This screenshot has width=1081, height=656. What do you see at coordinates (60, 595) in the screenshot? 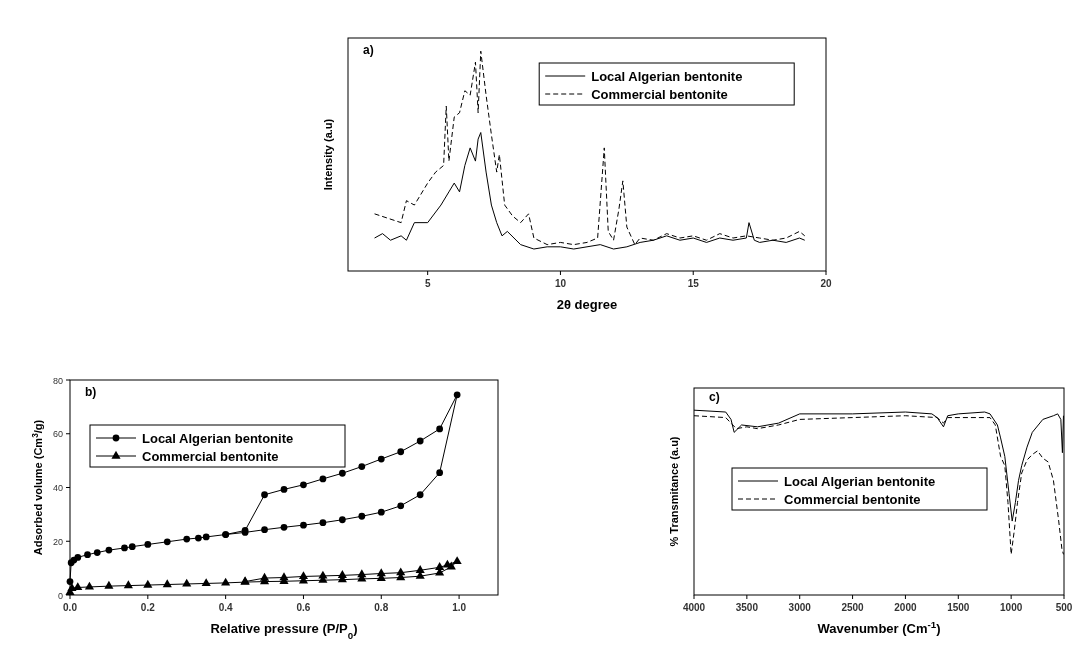
I see `y-tick-label: 0` at bounding box center [60, 595].